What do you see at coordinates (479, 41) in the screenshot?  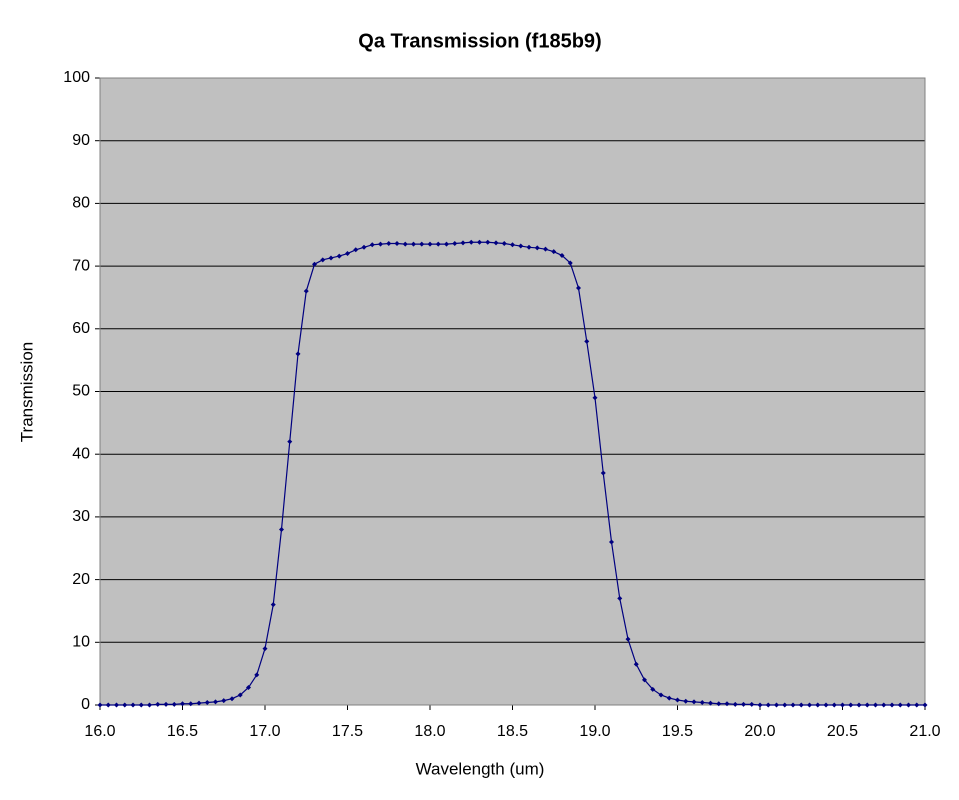 I see `chart-title: Qa Transmission (f185b9)` at bounding box center [479, 41].